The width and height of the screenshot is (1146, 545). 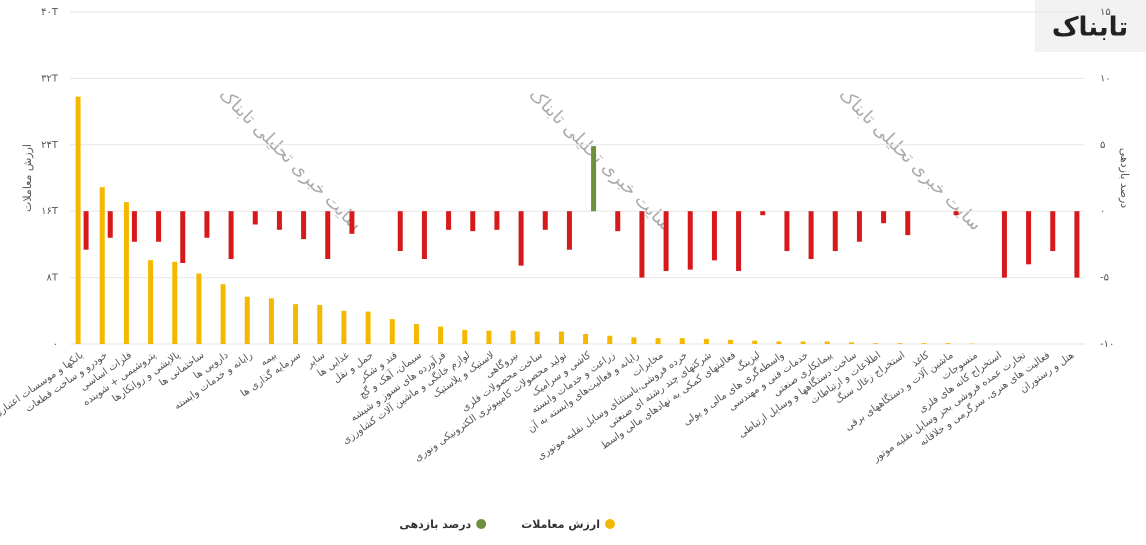 What do you see at coordinates (435, 524) in the screenshot?
I see `legend-label: درصد بازدهی` at bounding box center [435, 524].